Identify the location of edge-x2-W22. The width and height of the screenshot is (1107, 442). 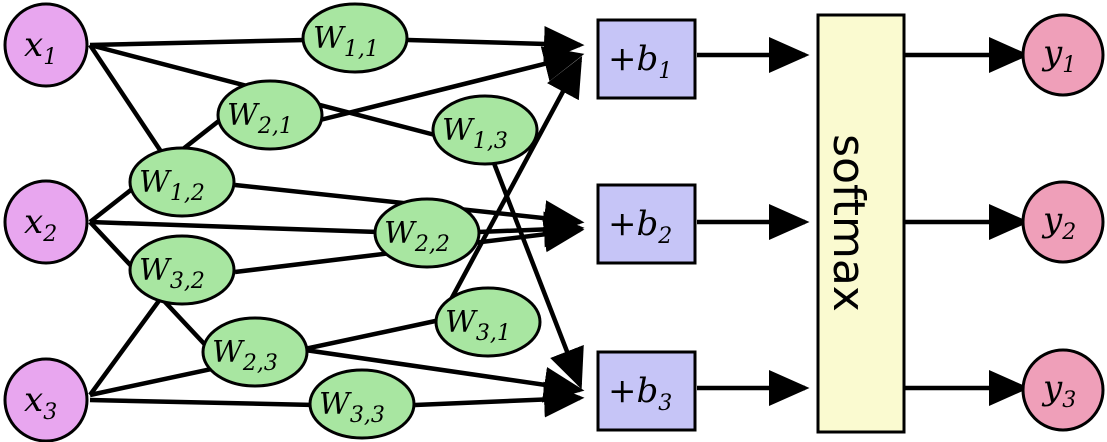
(234, 227).